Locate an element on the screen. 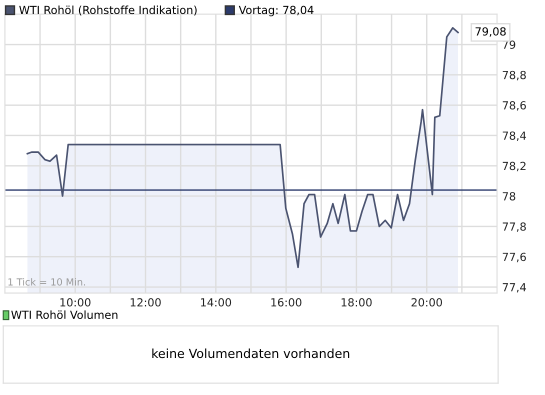  legend-label: Vortag: 78,04 is located at coordinates (276, 11).